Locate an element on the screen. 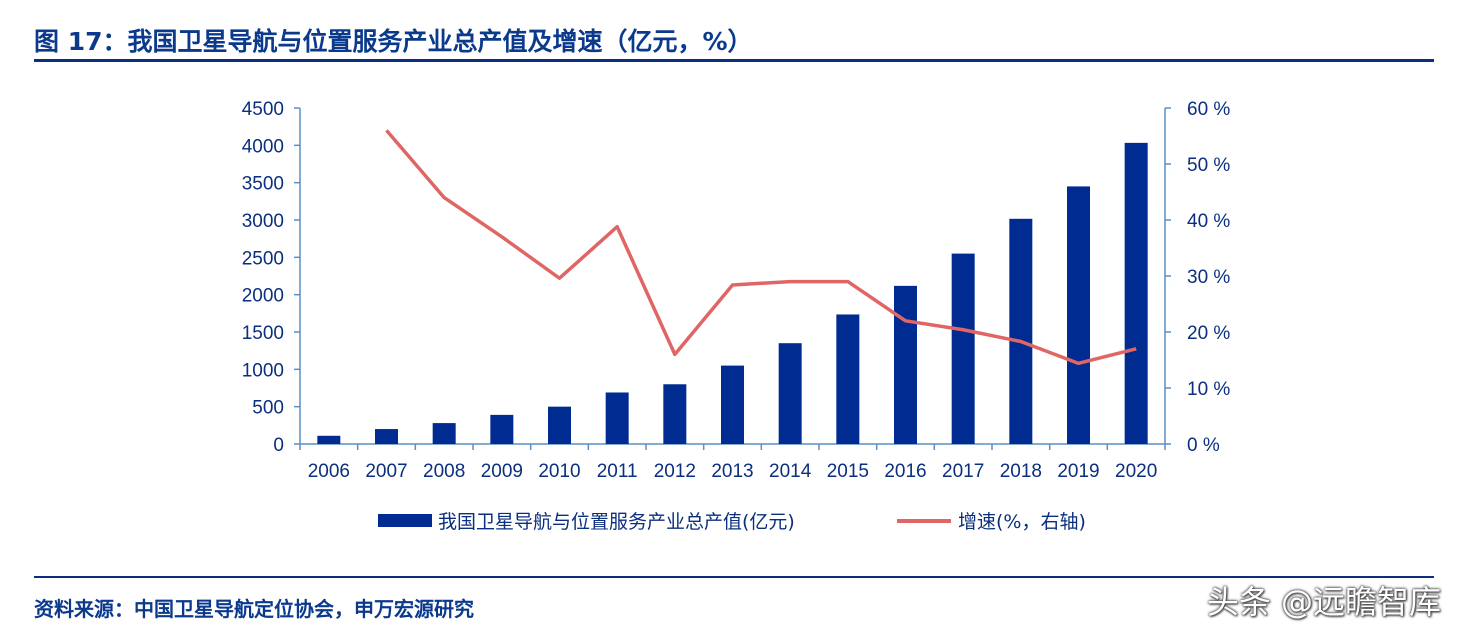 The width and height of the screenshot is (1459, 630). x-tick-label: 2010 is located at coordinates (559, 471).